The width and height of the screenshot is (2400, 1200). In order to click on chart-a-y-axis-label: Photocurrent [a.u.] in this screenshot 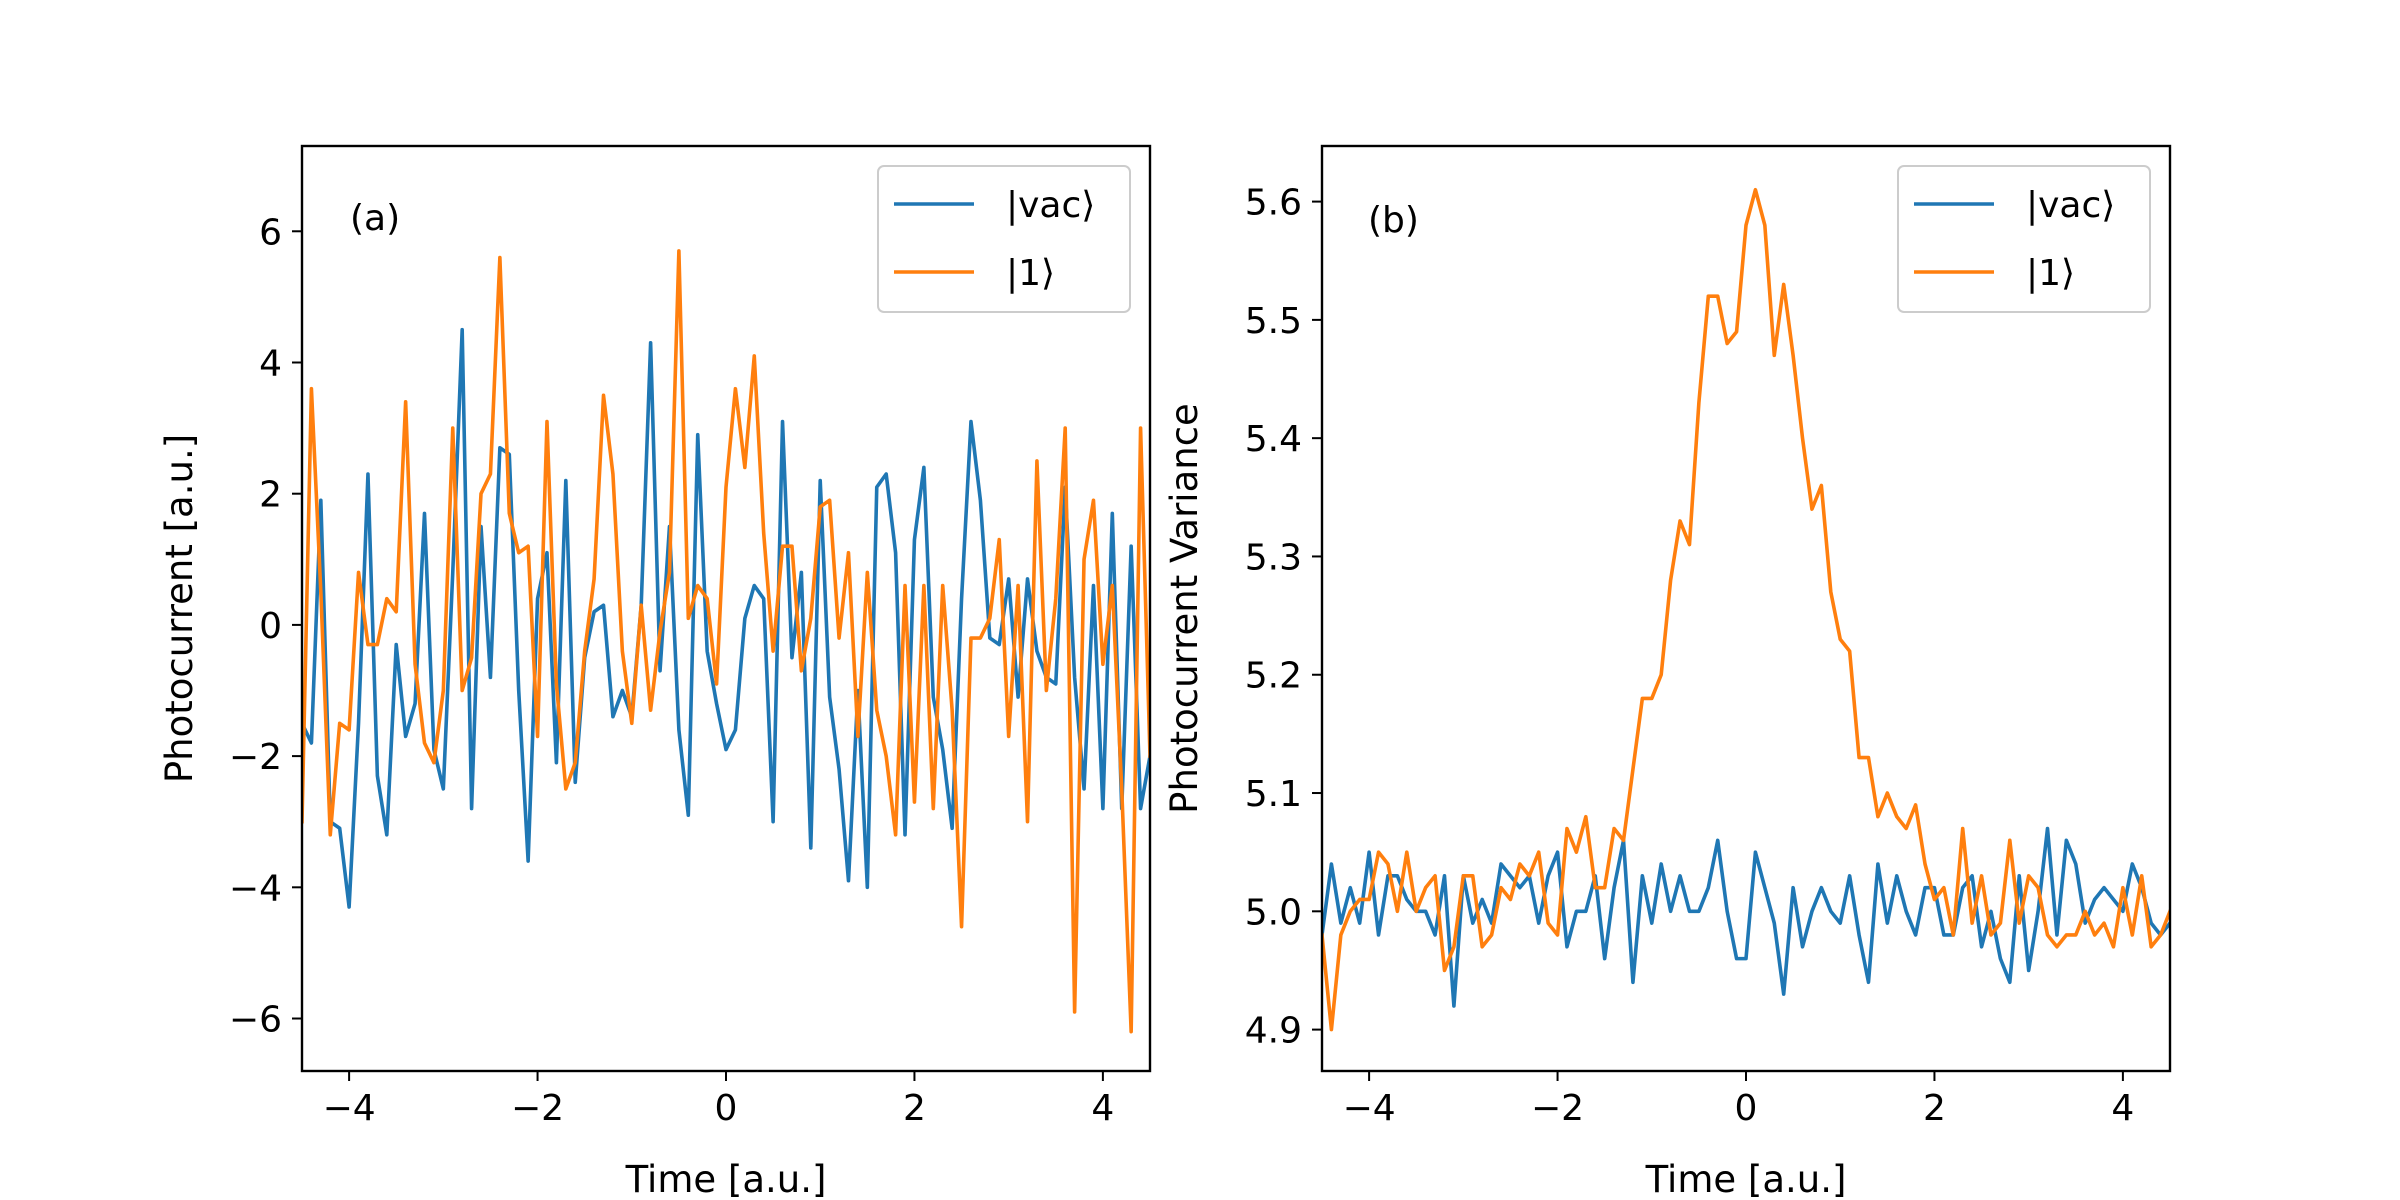, I will do `click(179, 608)`.